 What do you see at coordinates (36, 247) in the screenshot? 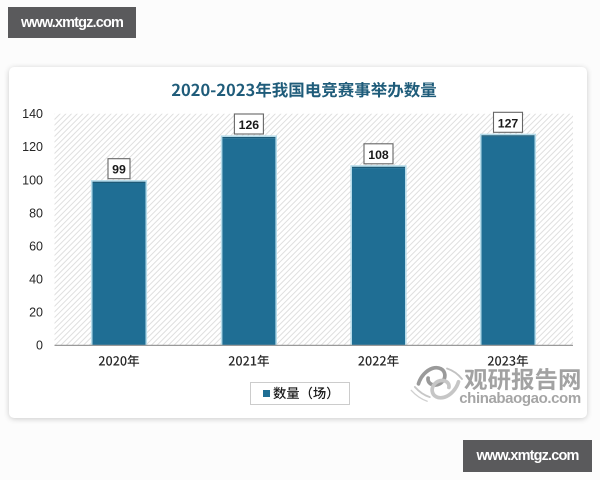
I see `svg-text: 60` at bounding box center [36, 247].